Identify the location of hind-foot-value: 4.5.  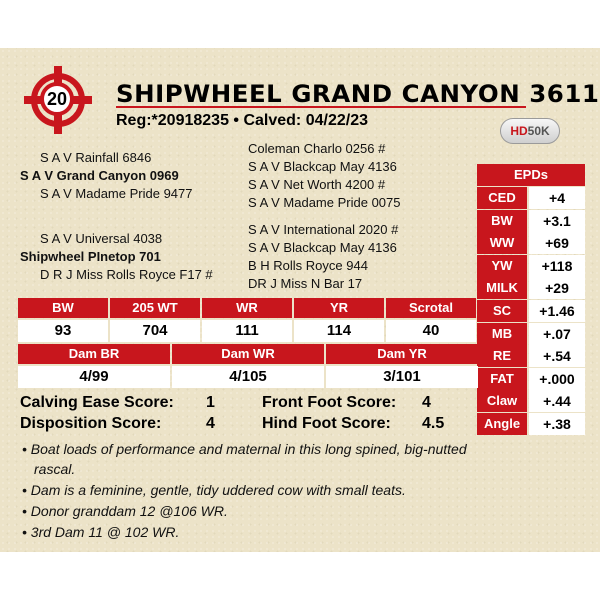
(433, 423).